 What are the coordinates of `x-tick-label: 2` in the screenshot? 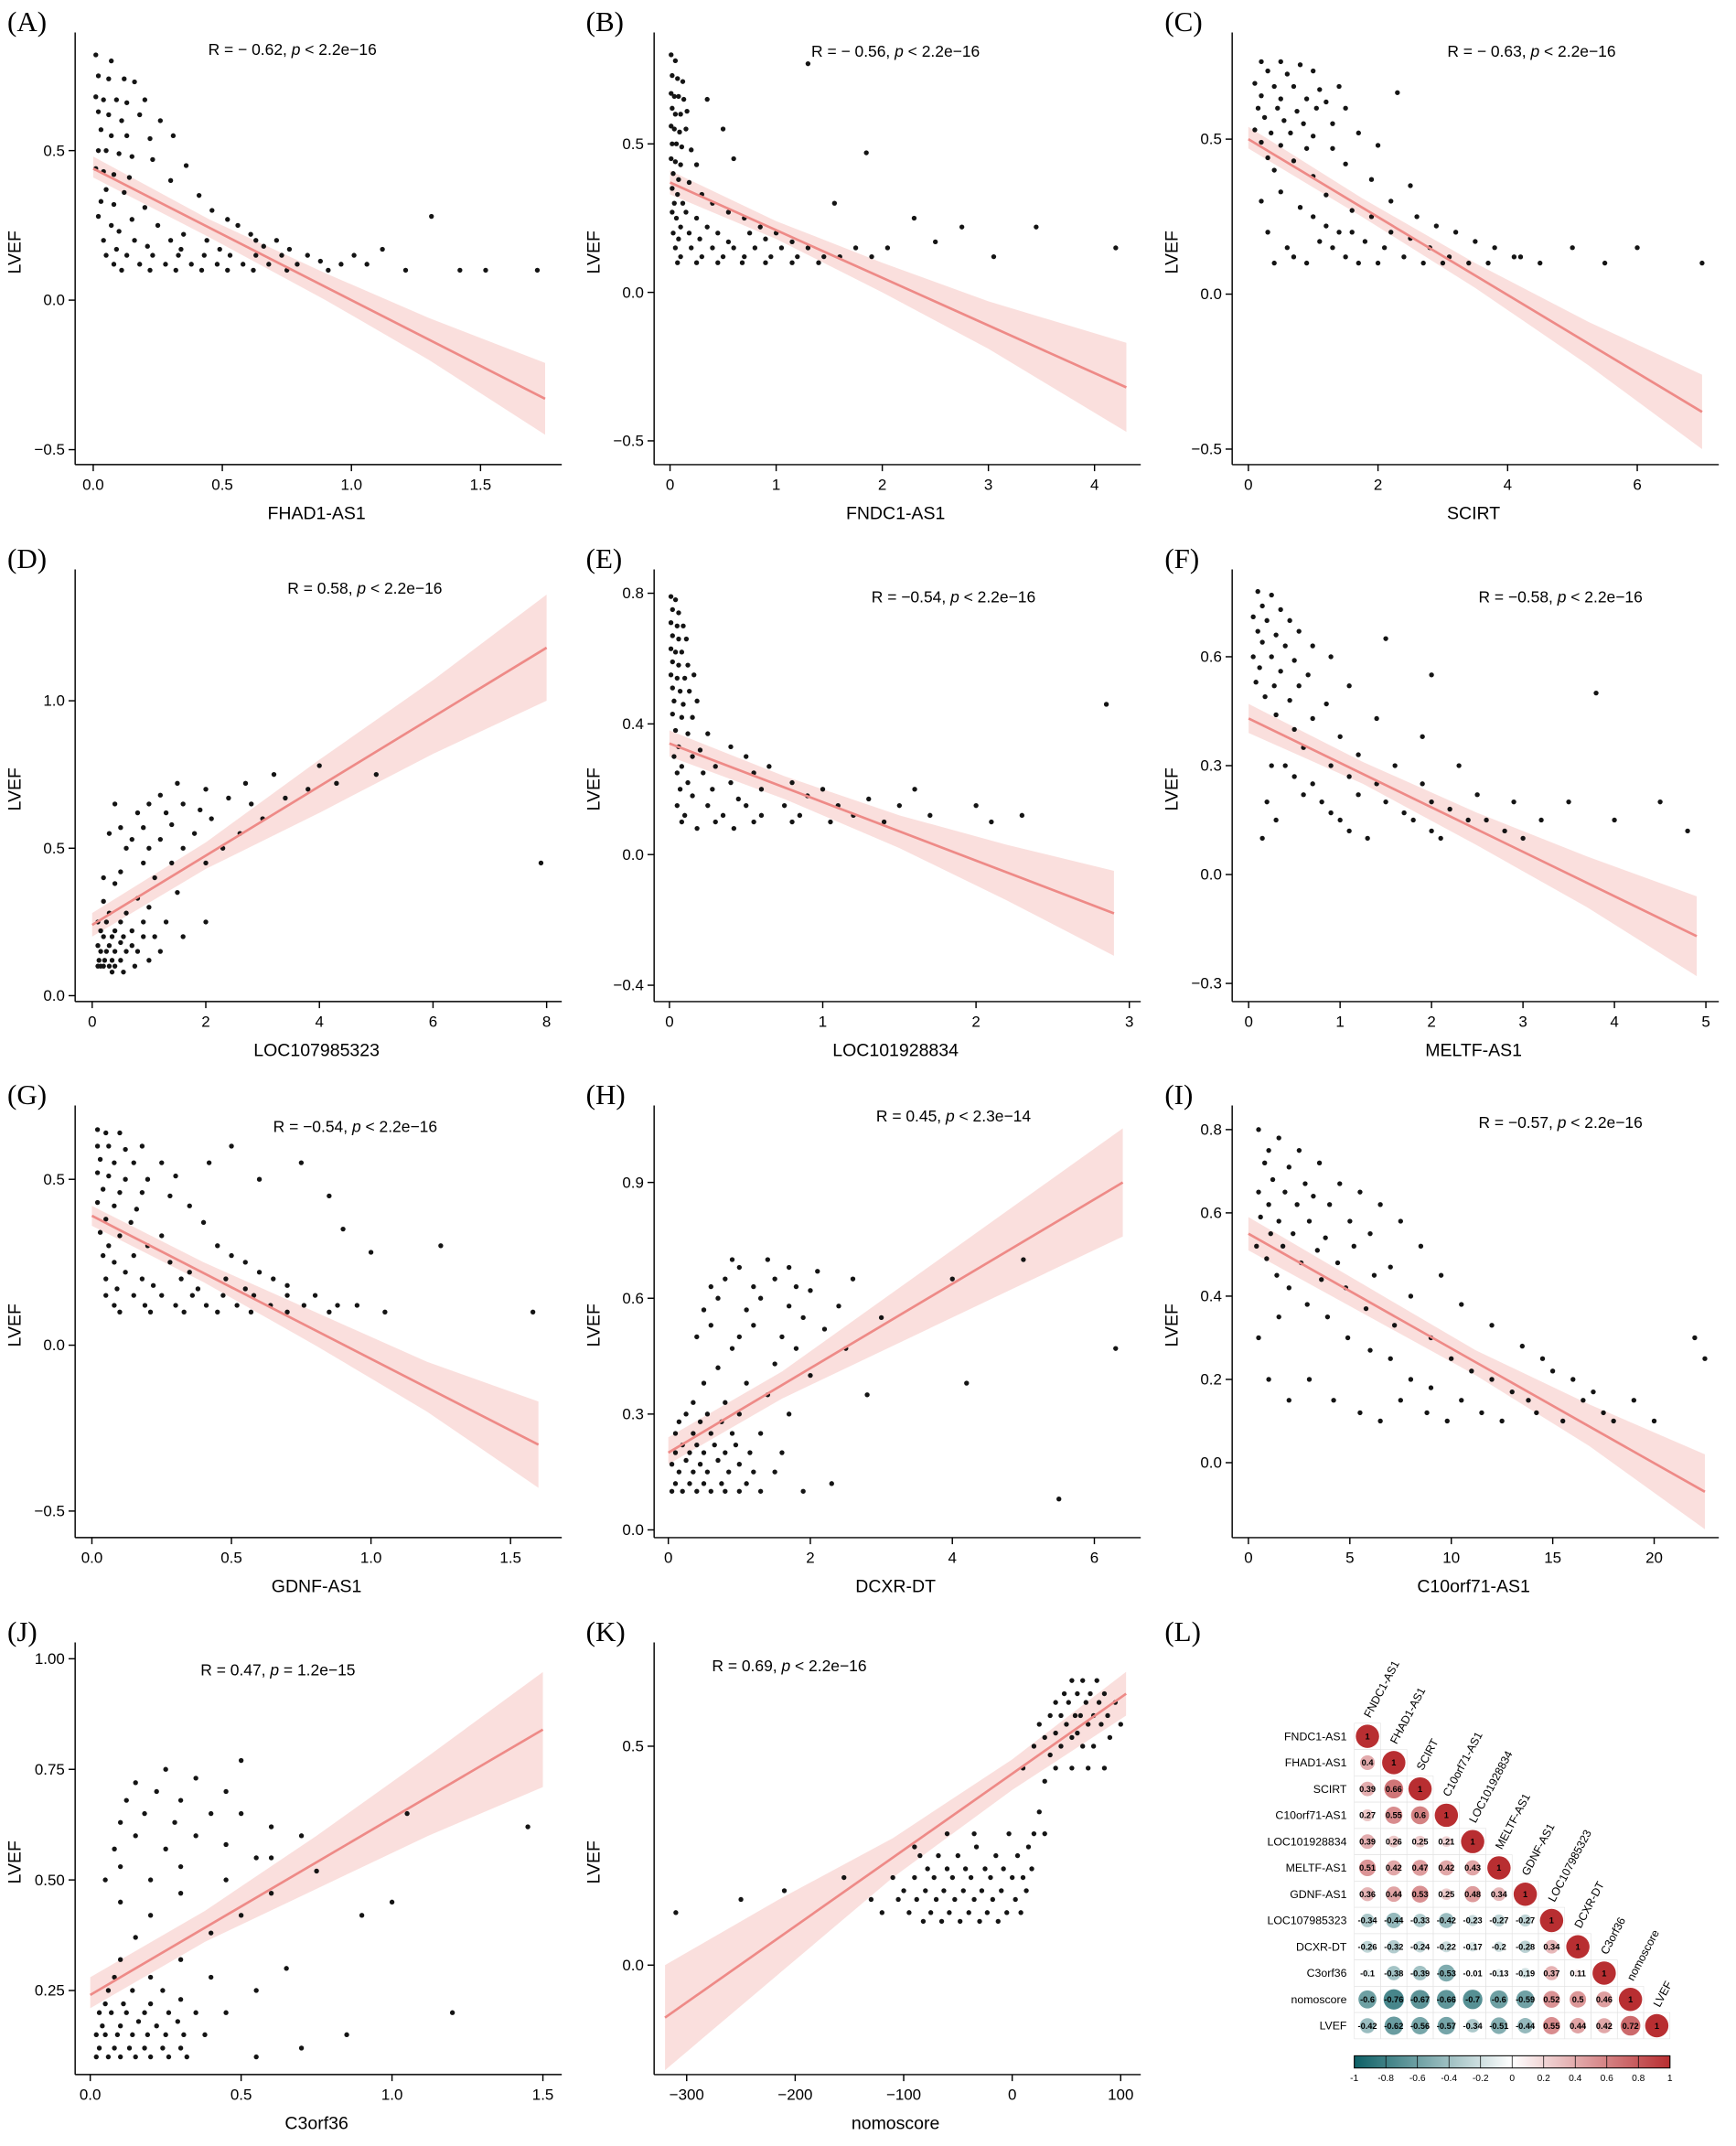 It's located at (205, 1021).